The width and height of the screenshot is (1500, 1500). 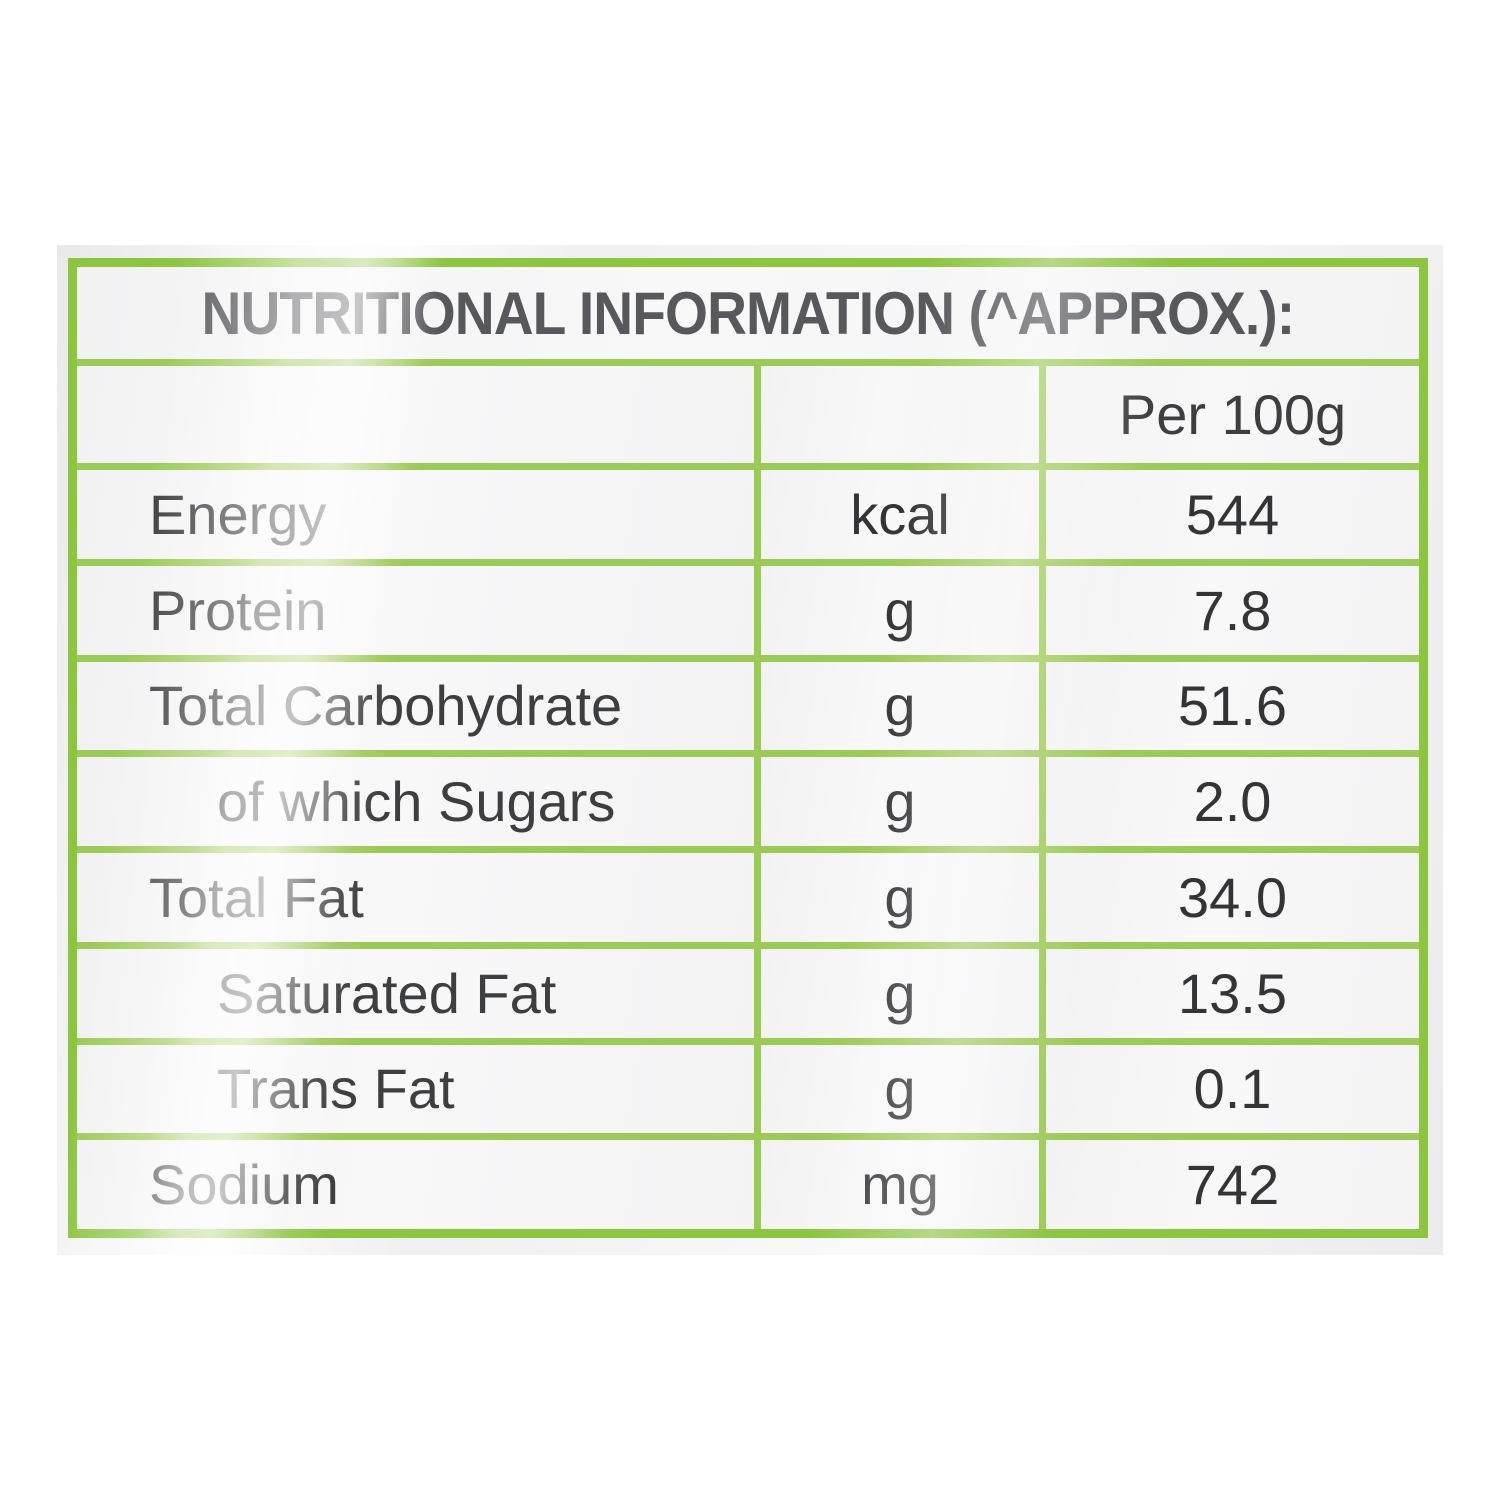 What do you see at coordinates (1232, 897) in the screenshot?
I see `nutrient-value-total-fat: 34.0` at bounding box center [1232, 897].